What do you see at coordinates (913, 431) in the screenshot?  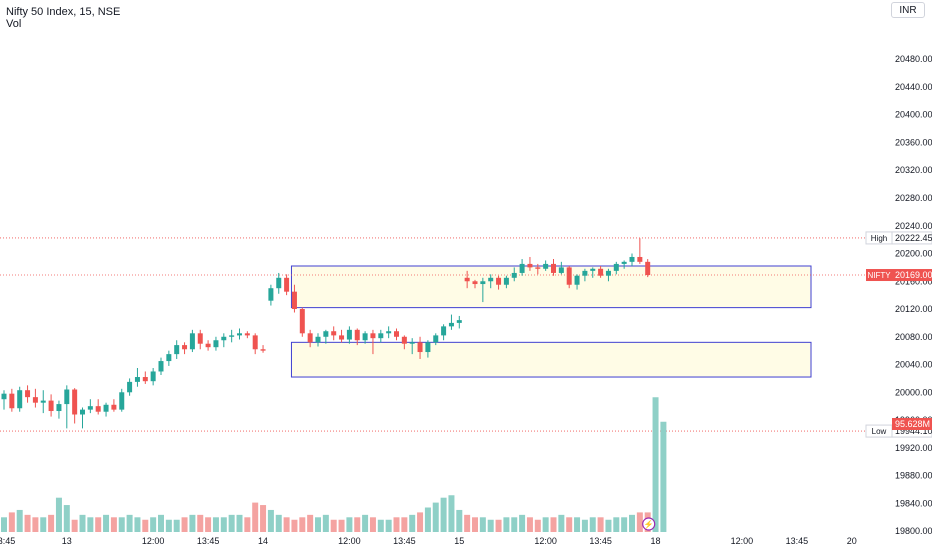 I see `low-price-tag-value: 19944.10` at bounding box center [913, 431].